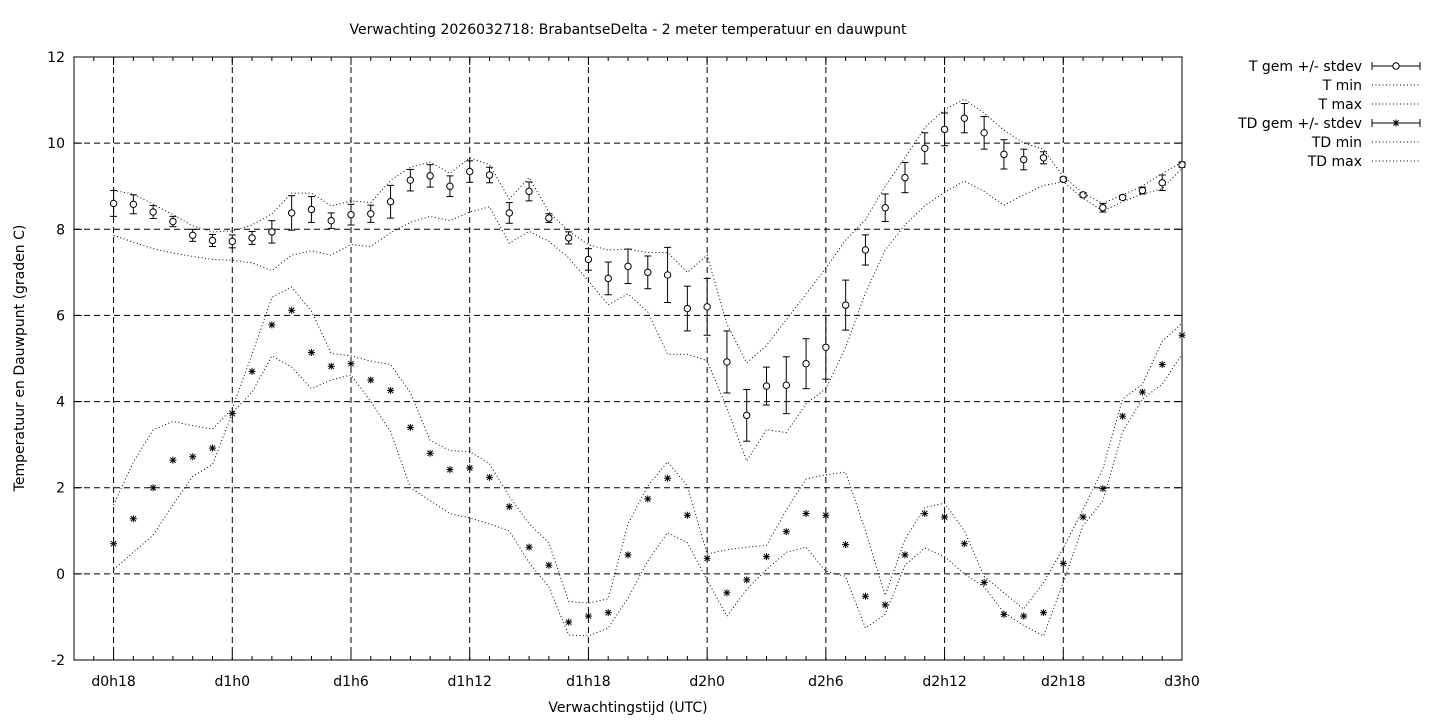  What do you see at coordinates (1305, 67) in the screenshot?
I see `legend-label: T gem +/- stdev` at bounding box center [1305, 67].